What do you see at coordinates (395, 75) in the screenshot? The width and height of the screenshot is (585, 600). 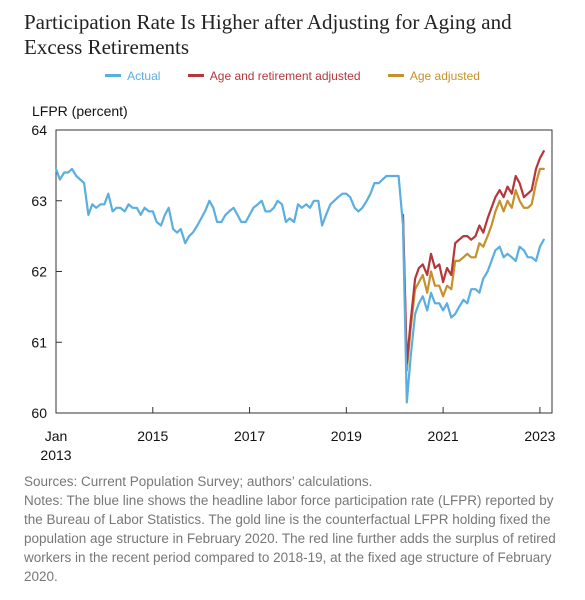 I see `legend-swatch-age` at bounding box center [395, 75].